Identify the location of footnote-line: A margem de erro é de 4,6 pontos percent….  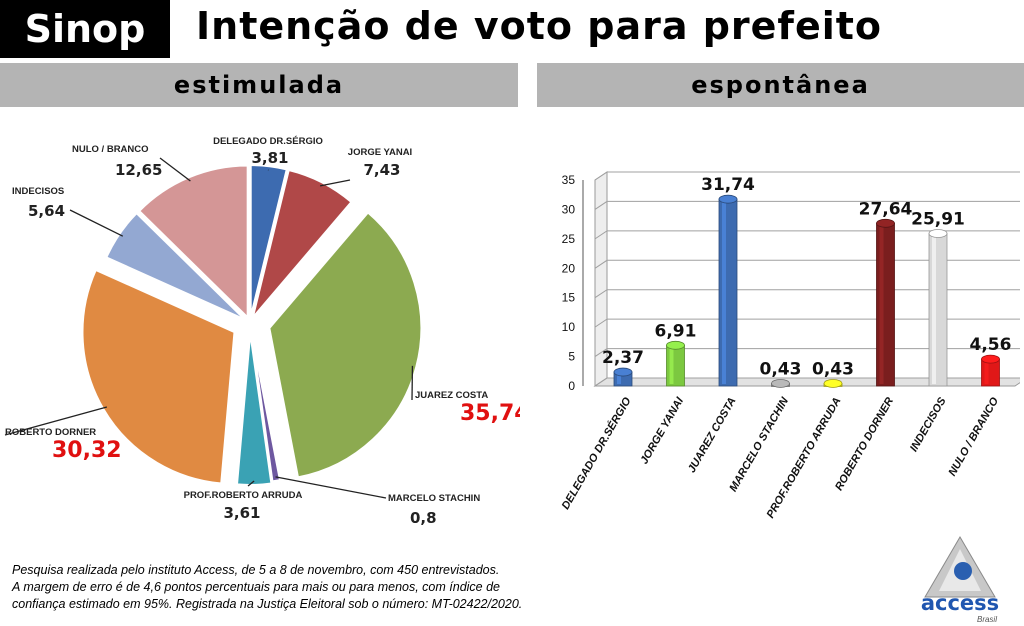
(256, 587).